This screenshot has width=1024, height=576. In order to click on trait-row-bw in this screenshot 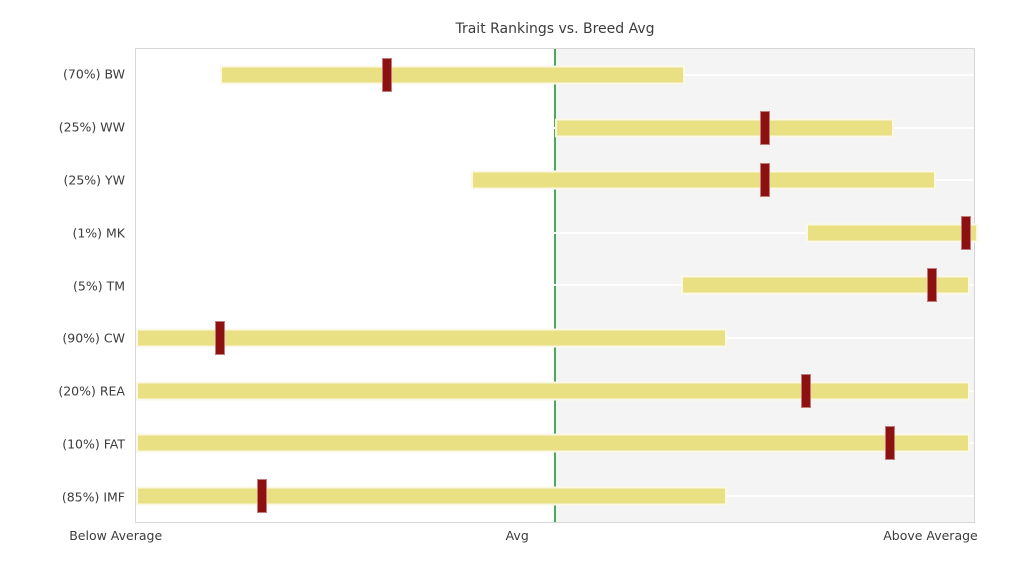, I will do `click(555, 75)`.